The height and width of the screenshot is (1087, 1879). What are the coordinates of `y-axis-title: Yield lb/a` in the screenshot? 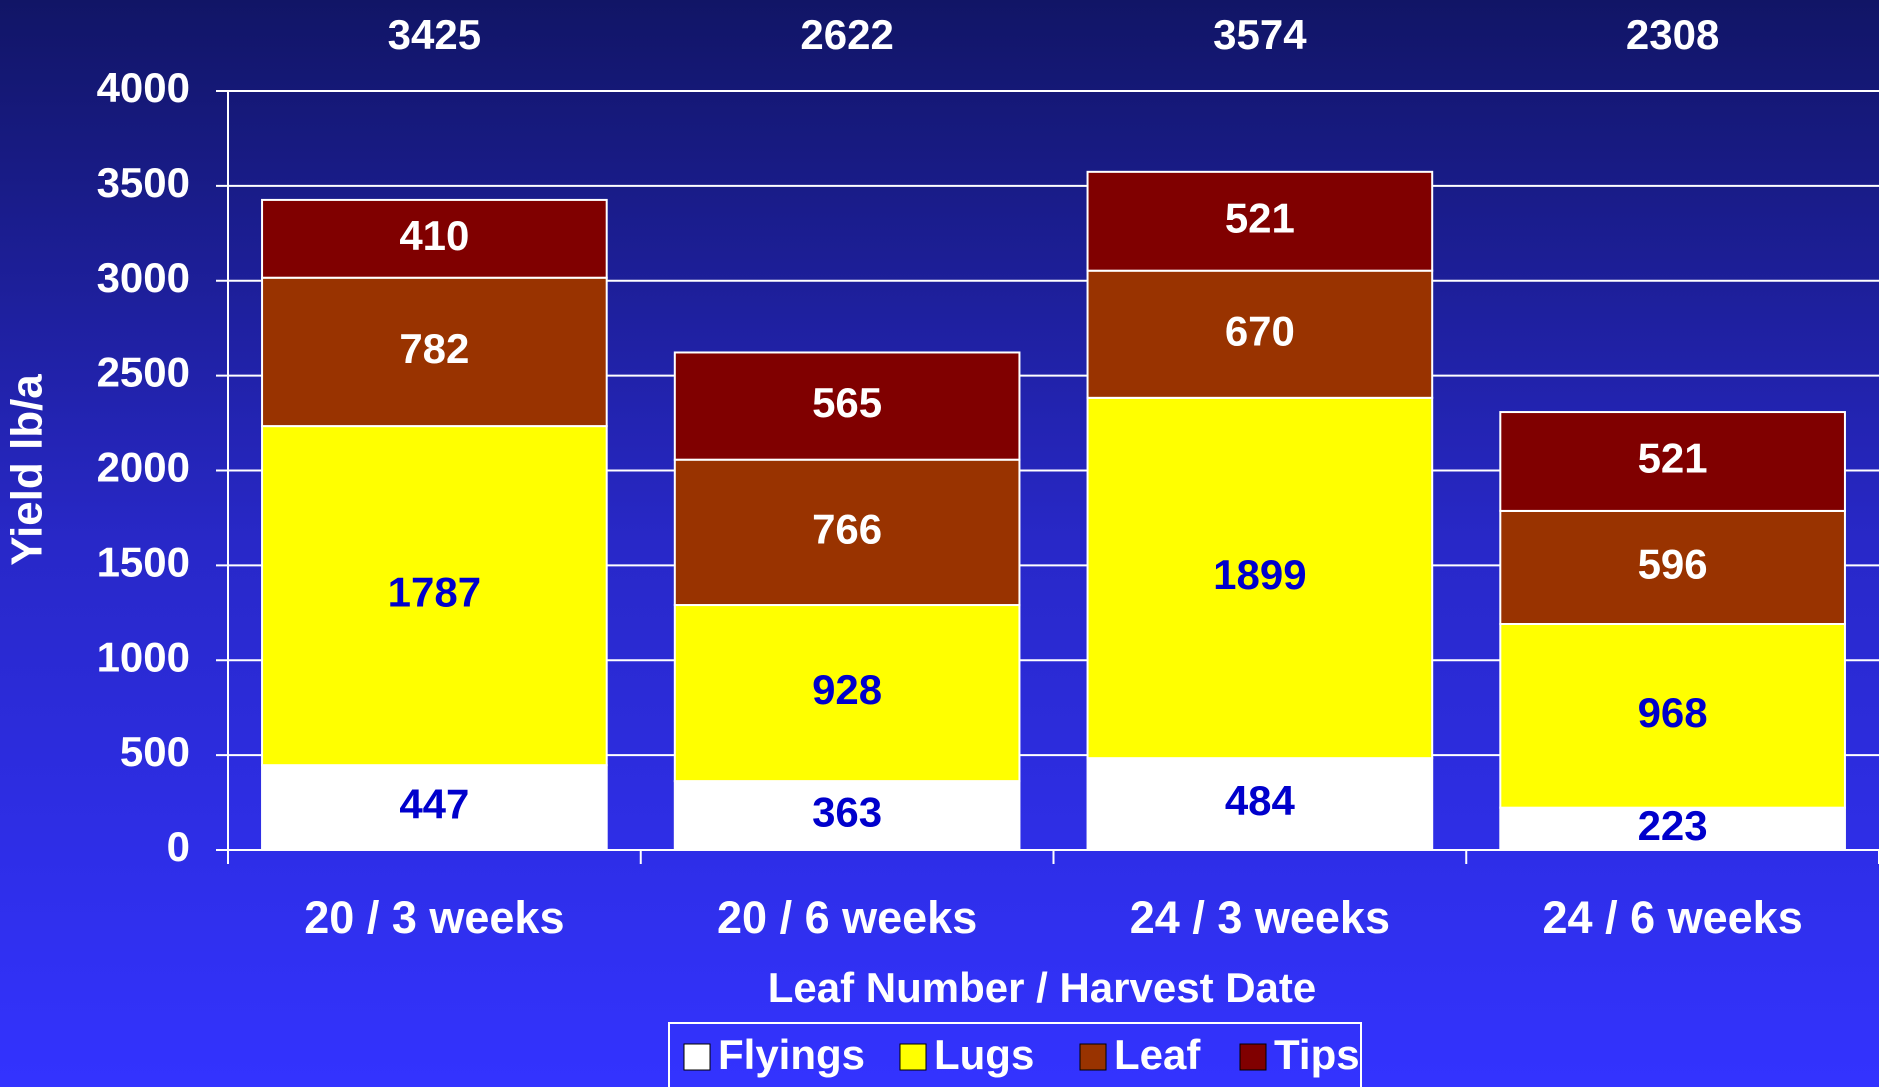 It's located at (27, 470).